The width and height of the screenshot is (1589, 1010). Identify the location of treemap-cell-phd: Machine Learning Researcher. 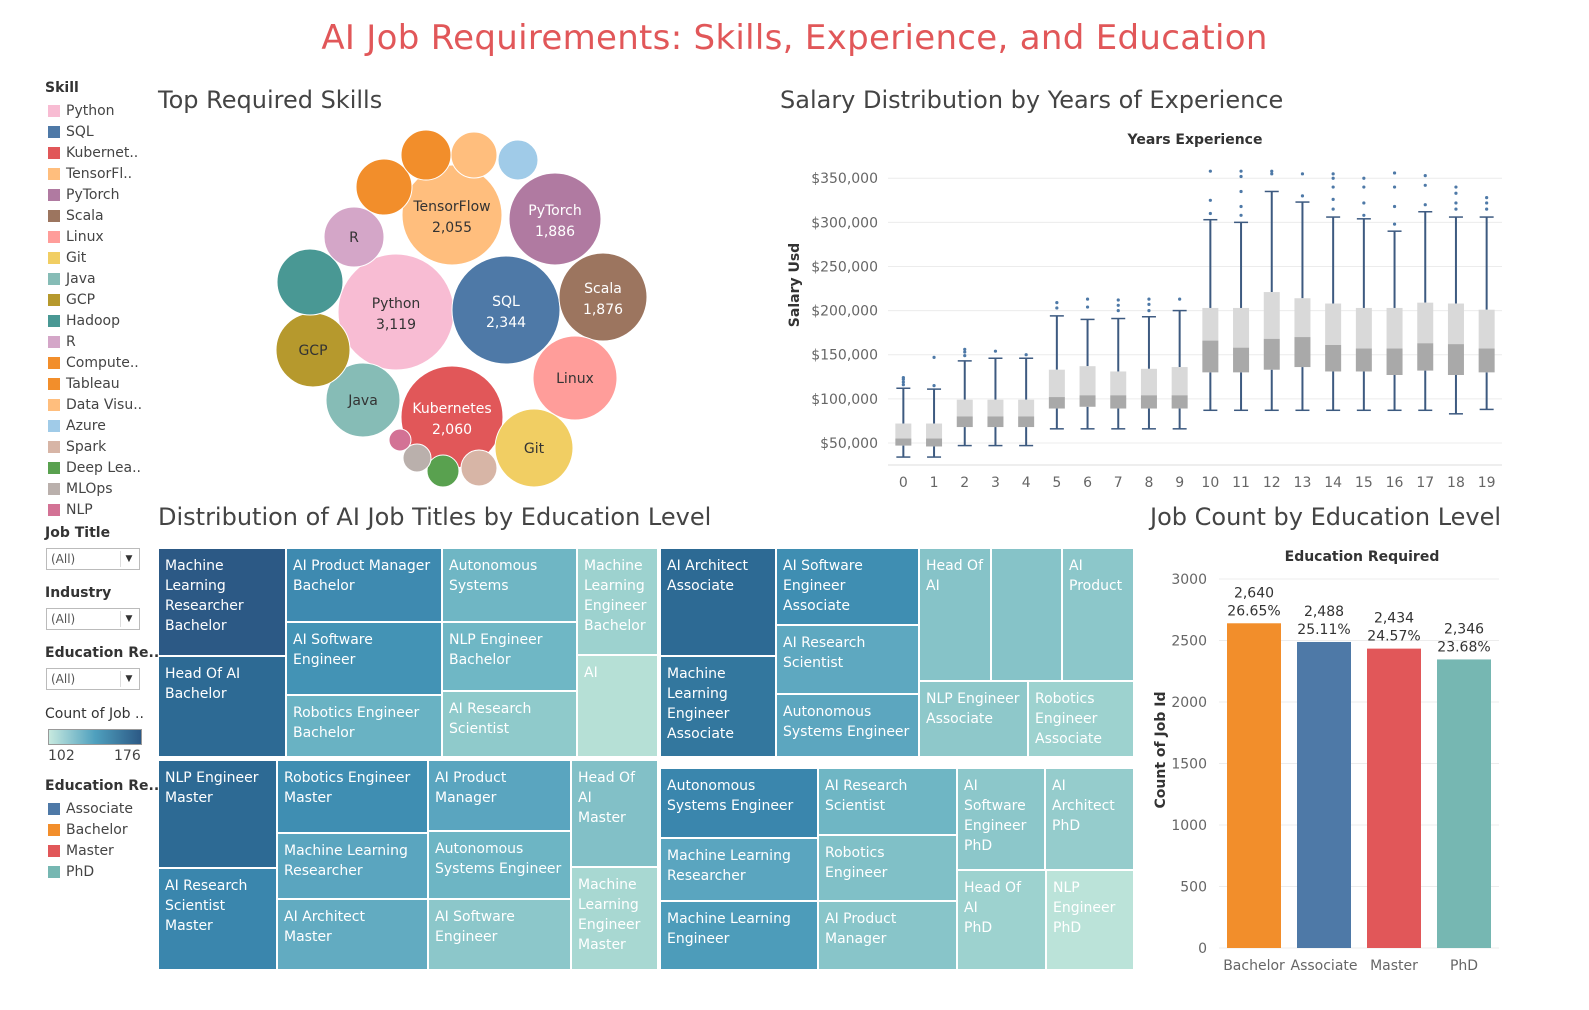
(739, 869).